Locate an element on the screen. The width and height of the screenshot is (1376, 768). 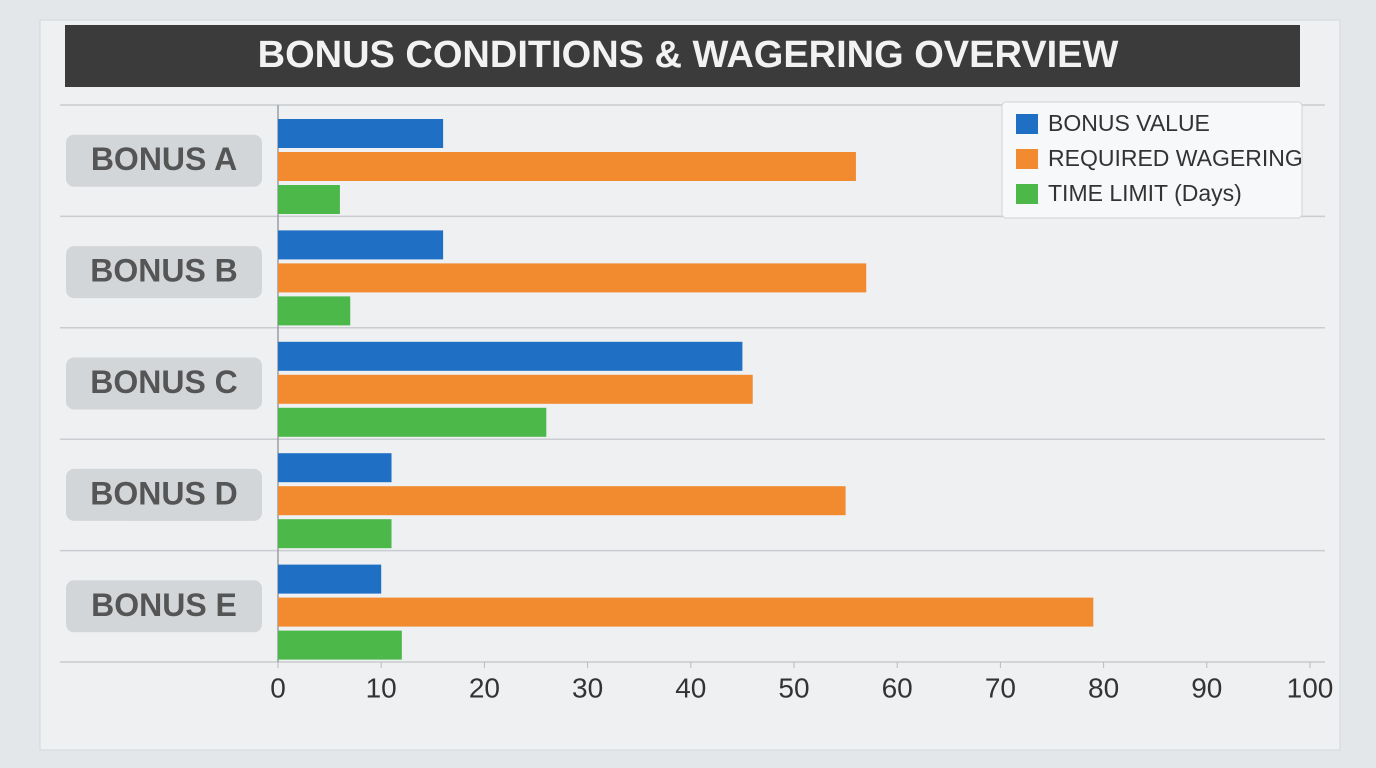
legend-label: REQUIRED WAGERING is located at coordinates (1175, 158).